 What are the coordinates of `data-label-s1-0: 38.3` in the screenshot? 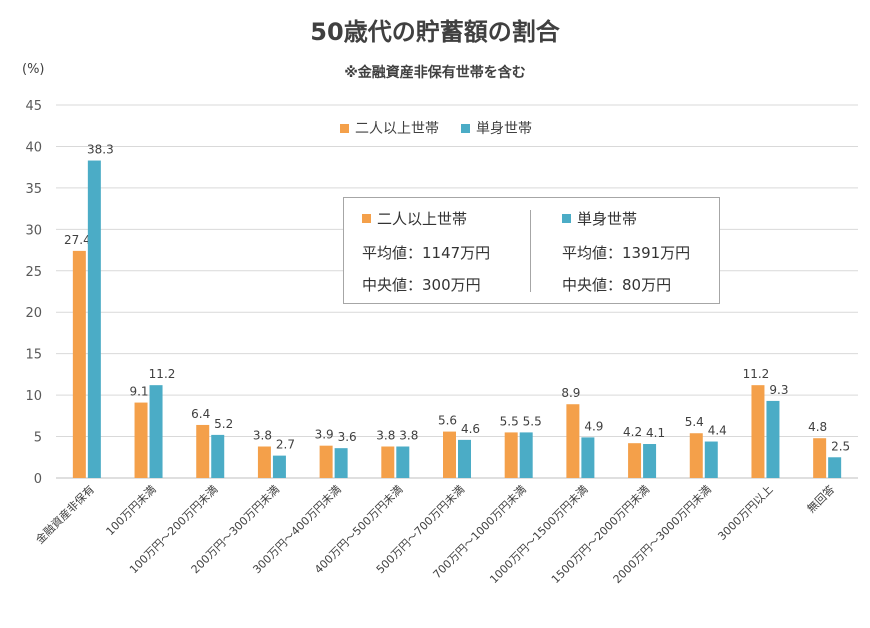 It's located at (100, 150).